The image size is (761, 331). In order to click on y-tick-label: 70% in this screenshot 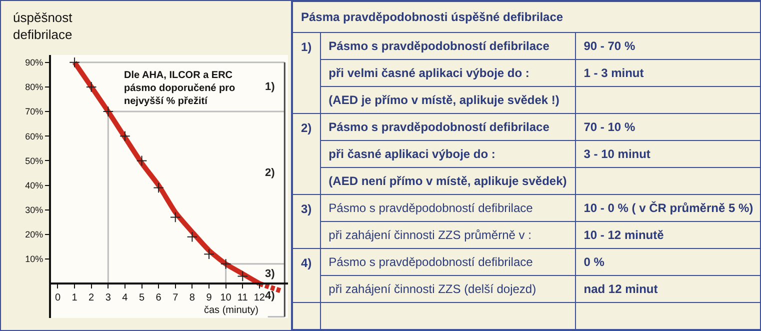, I will do `click(34, 111)`.